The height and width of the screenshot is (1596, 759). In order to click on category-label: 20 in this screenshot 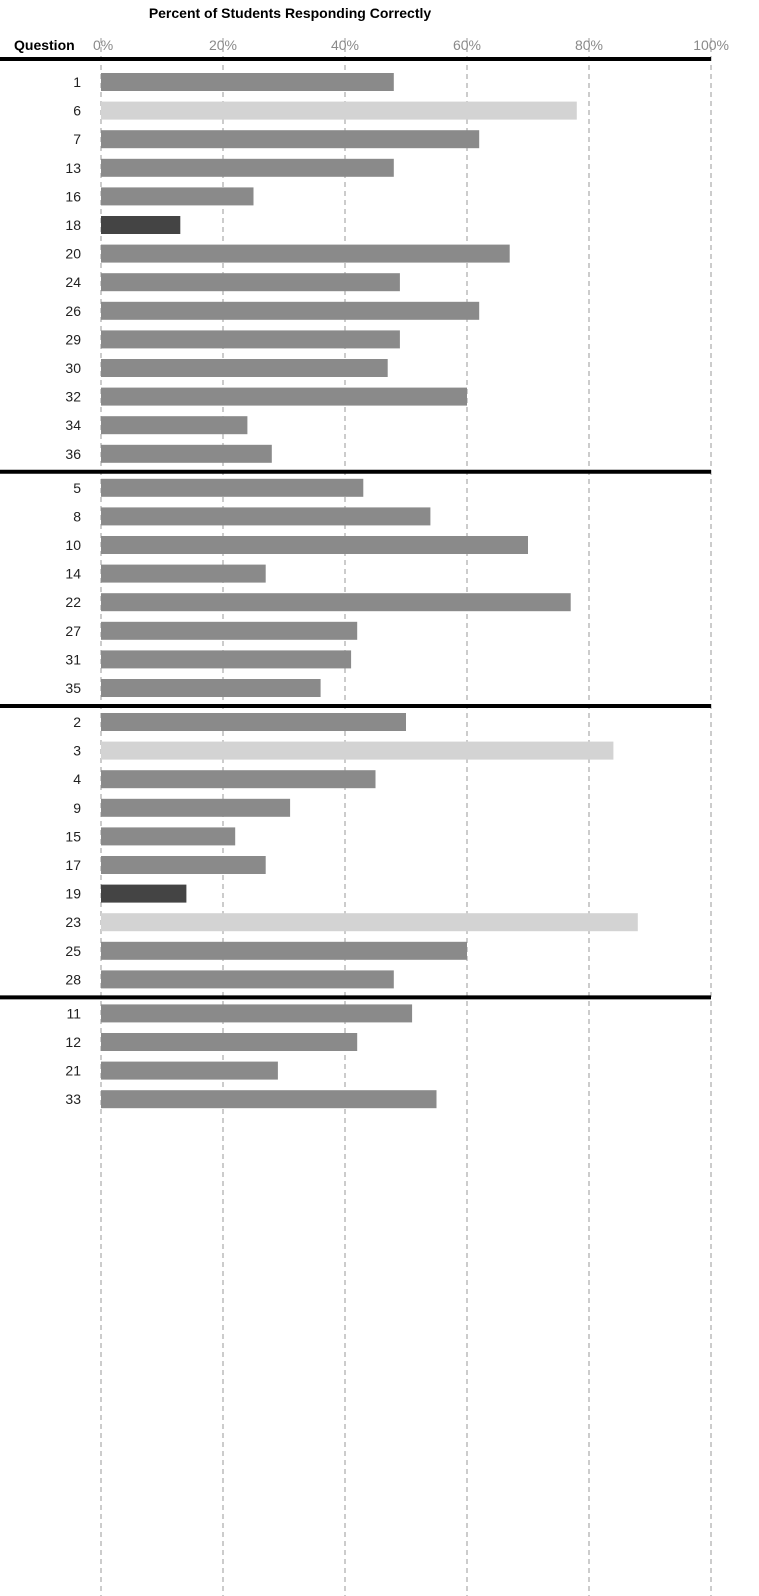, I will do `click(73, 254)`.